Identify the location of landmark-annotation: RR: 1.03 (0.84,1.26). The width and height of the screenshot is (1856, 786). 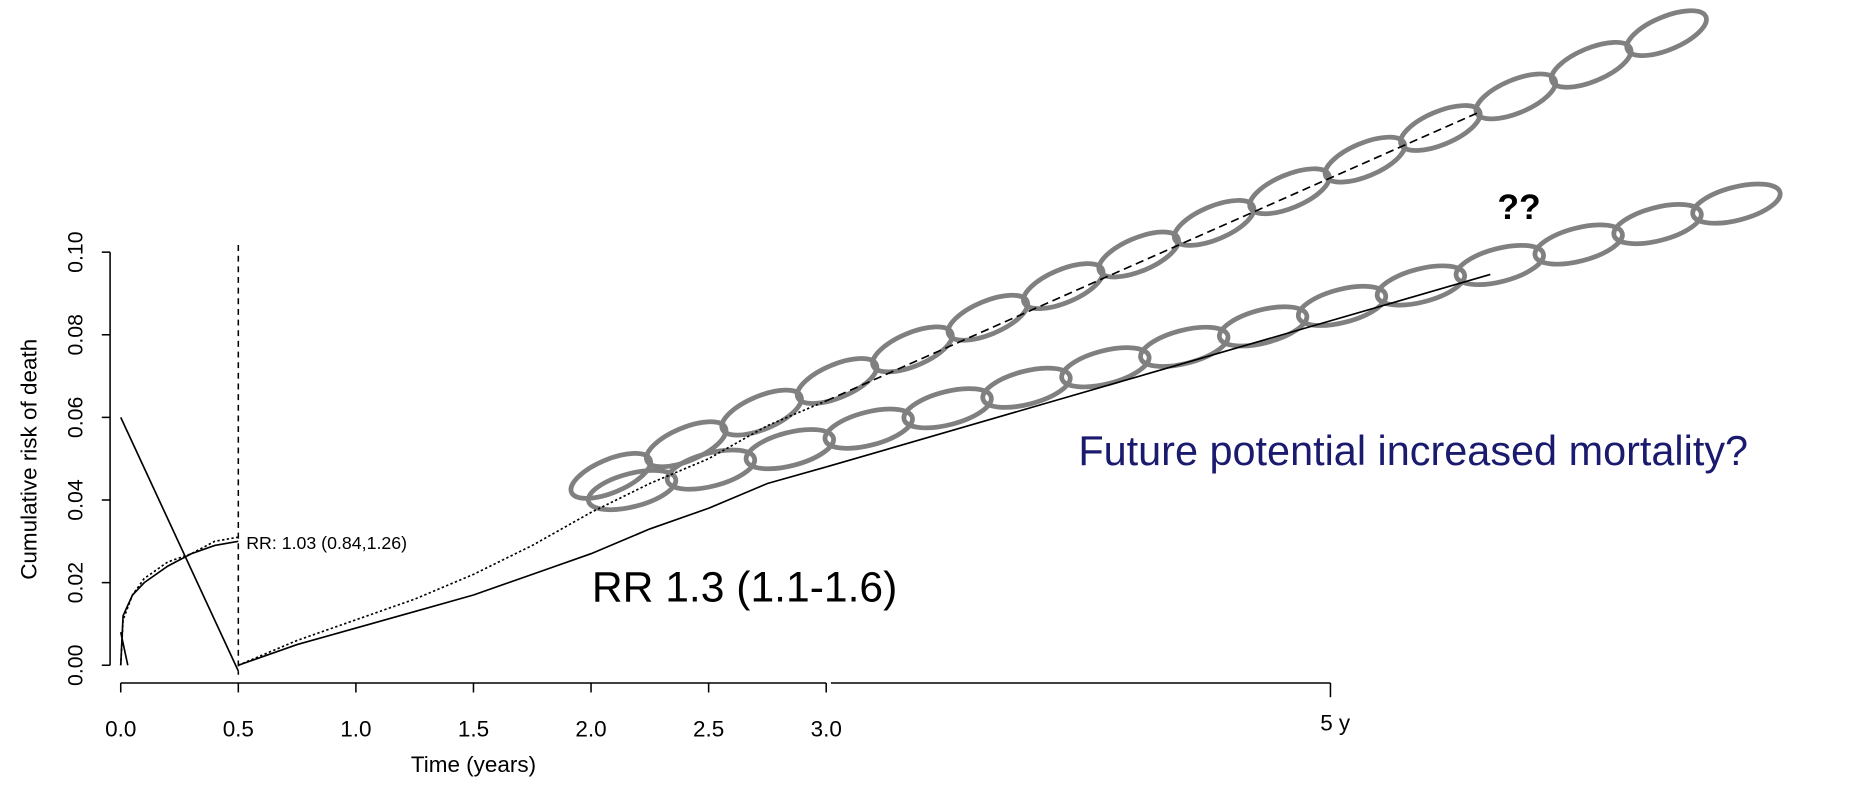
(326, 543).